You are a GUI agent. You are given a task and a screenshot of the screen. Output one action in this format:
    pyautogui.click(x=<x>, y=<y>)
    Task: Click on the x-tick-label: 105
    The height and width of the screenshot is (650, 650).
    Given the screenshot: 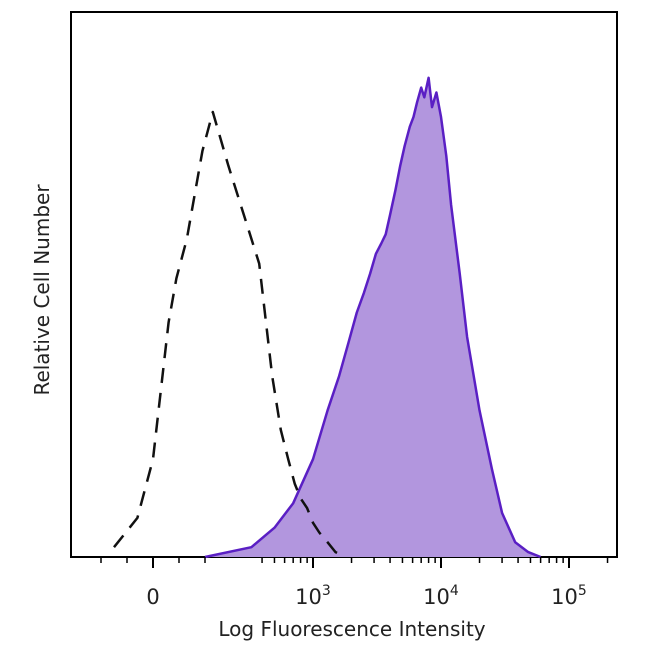 What is the action you would take?
    pyautogui.click(x=569, y=596)
    